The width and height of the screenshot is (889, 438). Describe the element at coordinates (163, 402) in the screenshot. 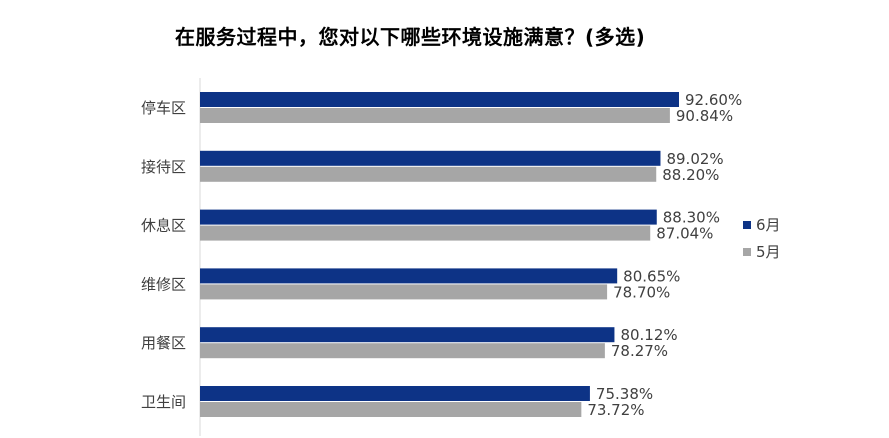

I see `category-label: 卫生间` at that location.